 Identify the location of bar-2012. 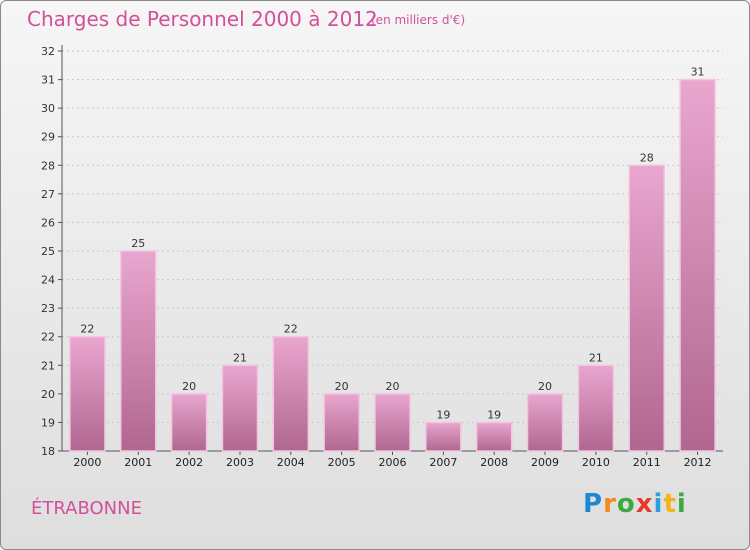
(697, 265).